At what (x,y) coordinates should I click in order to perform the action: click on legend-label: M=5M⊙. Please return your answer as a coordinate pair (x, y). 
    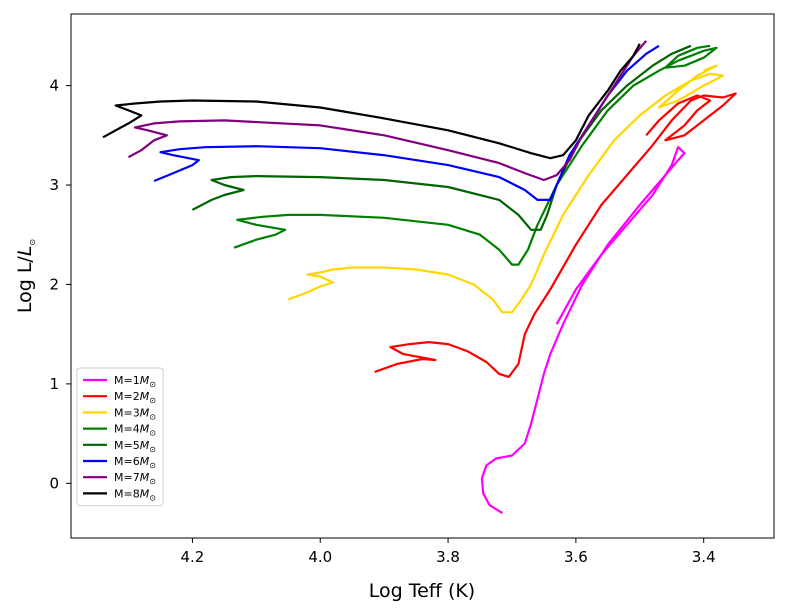
    Looking at the image, I should click on (135, 446).